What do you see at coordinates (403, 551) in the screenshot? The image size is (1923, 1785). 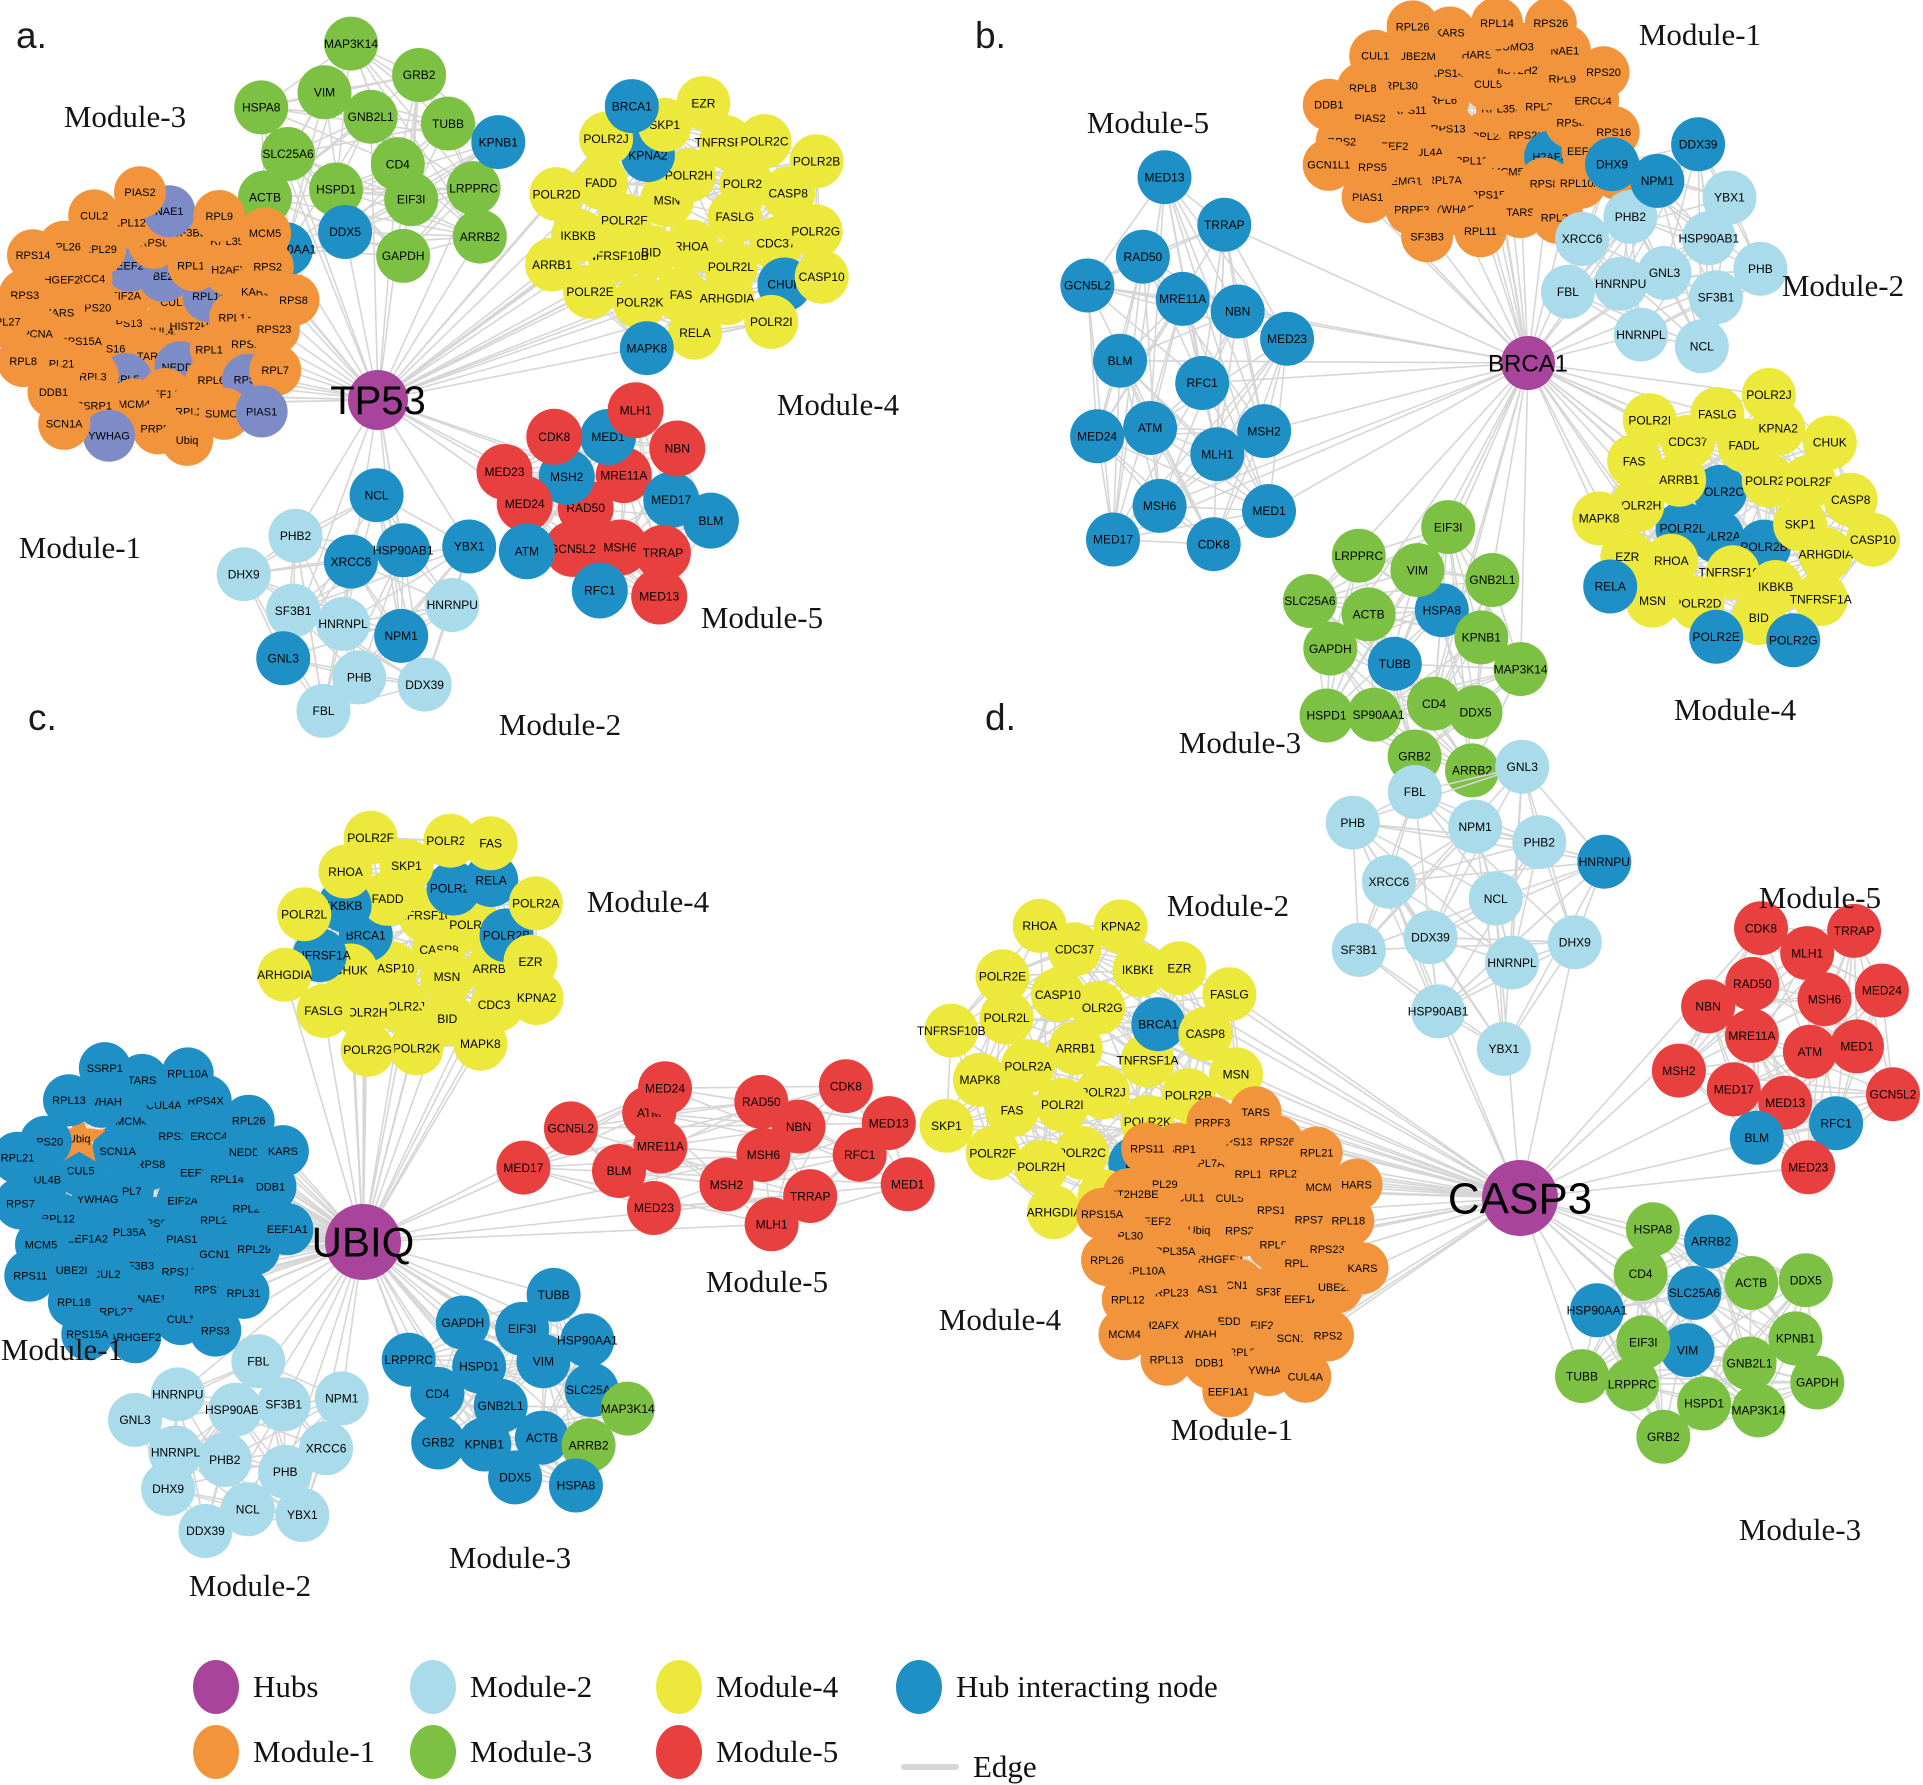 I see `node-label: HSP90AB1` at bounding box center [403, 551].